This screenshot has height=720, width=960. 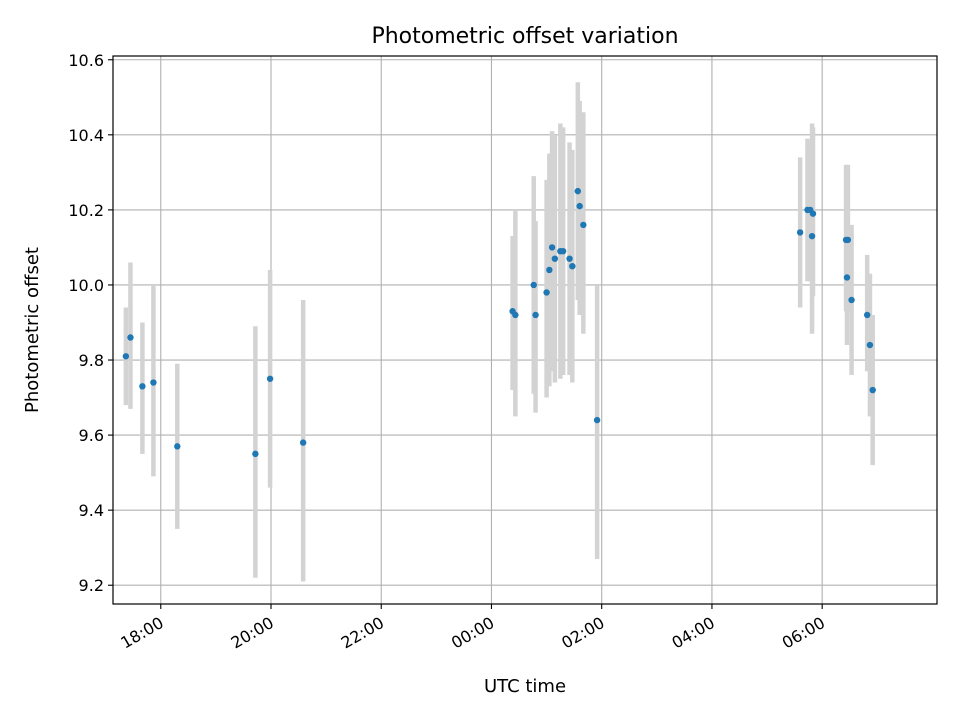 What do you see at coordinates (91, 360) in the screenshot?
I see `y-tick-label: 9.8` at bounding box center [91, 360].